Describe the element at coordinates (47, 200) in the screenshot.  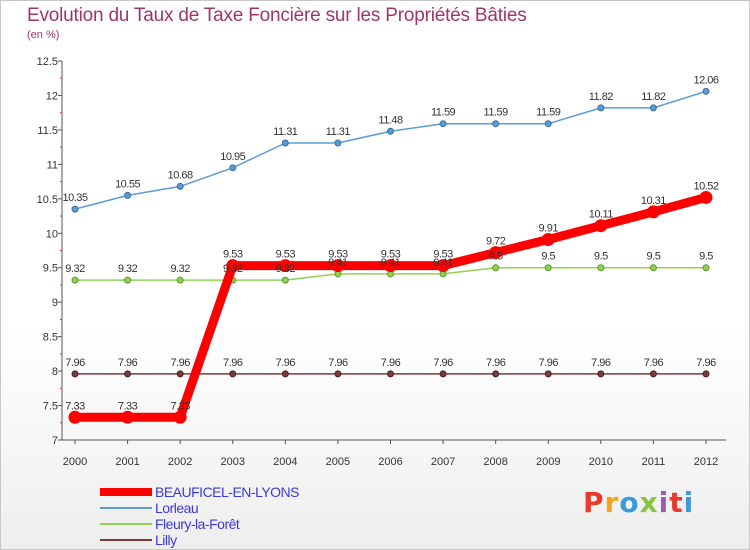
I see `y-tick-label: 10.5` at that location.